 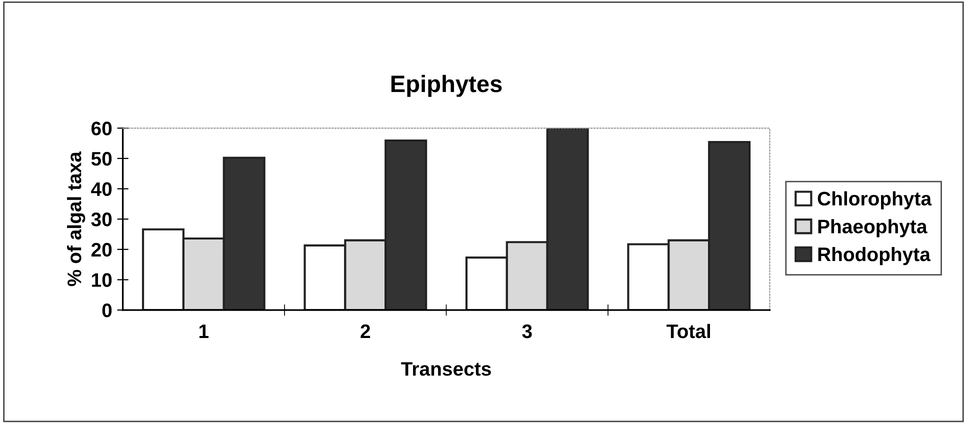 I want to click on x-tick-label: 3, so click(x=527, y=331).